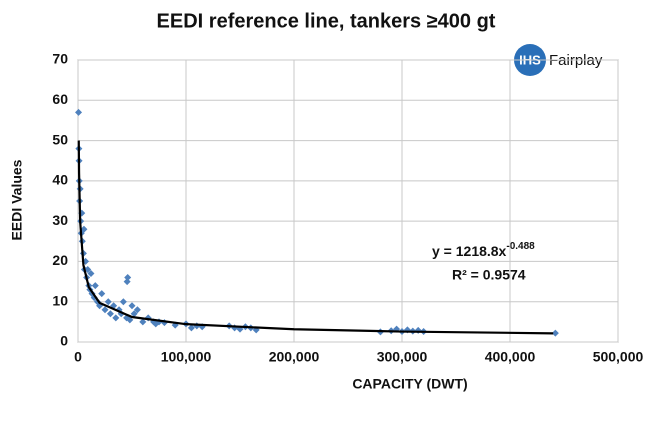  What do you see at coordinates (186, 357) in the screenshot?
I see `x-tick-label: 100,000` at bounding box center [186, 357].